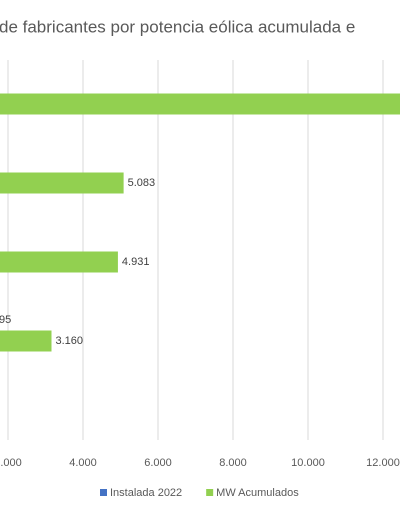  Describe the element at coordinates (383, 463) in the screenshot. I see `x-tick-label: 12.000` at that location.